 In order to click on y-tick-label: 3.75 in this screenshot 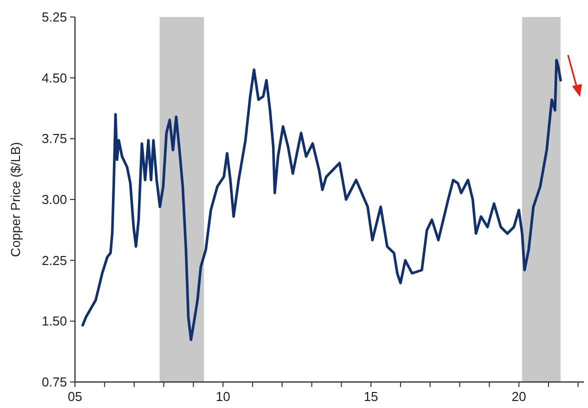, I will do `click(54, 138)`.